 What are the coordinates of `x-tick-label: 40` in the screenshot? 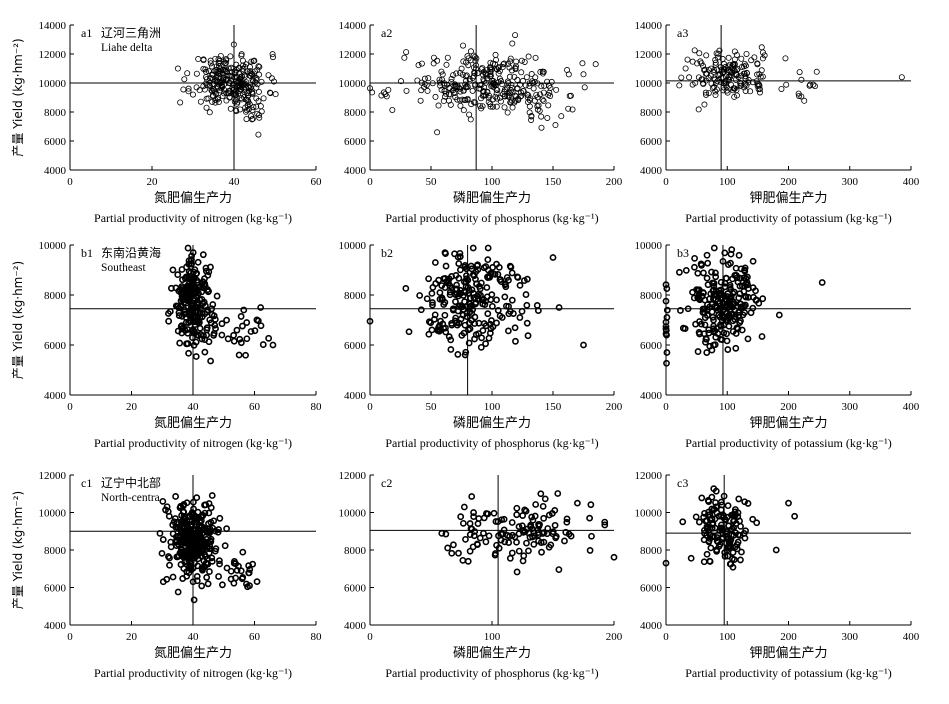 It's located at (194, 407).